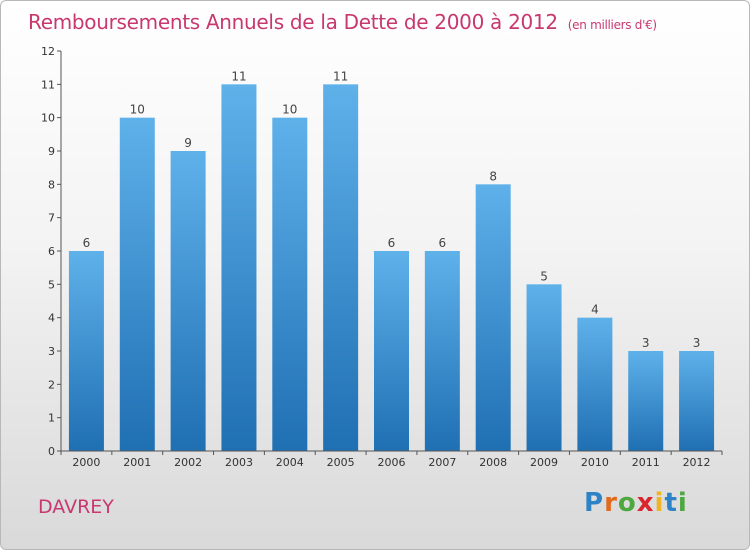 The width and height of the screenshot is (750, 550). I want to click on town-name: DAVREY, so click(76, 507).